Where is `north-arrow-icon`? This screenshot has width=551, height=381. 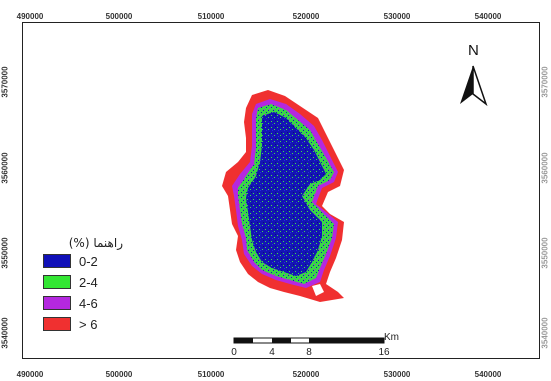
north-arrow-icon is located at coordinates (474, 86).